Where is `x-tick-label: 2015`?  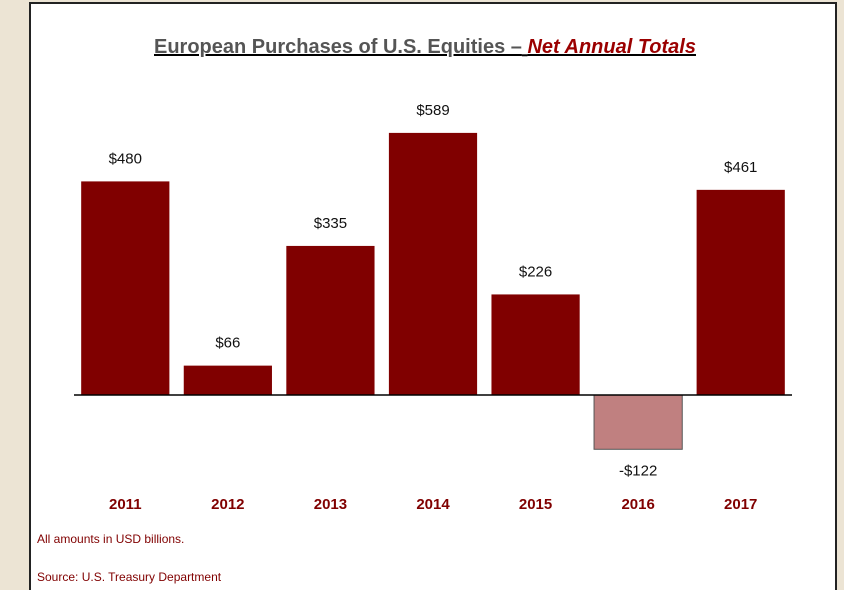 x-tick-label: 2015 is located at coordinates (535, 504).